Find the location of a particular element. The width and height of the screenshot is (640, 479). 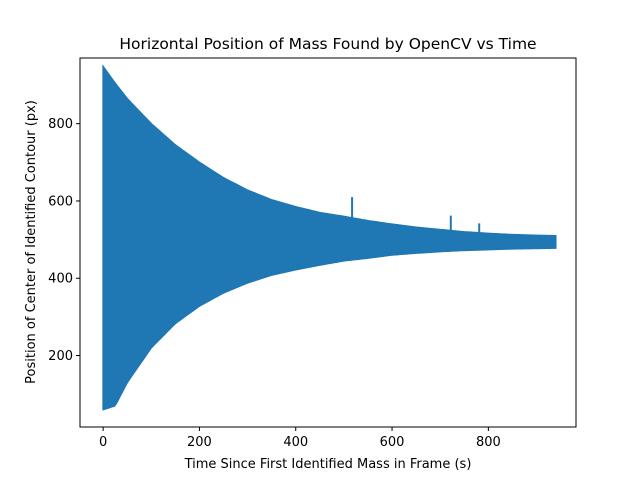

x-axis: 0 200 400 600 800 is located at coordinates (300, 438).